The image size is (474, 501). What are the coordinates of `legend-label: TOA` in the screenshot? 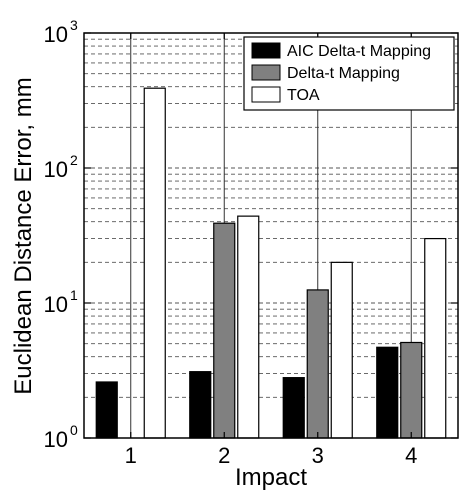 It's located at (303, 95).